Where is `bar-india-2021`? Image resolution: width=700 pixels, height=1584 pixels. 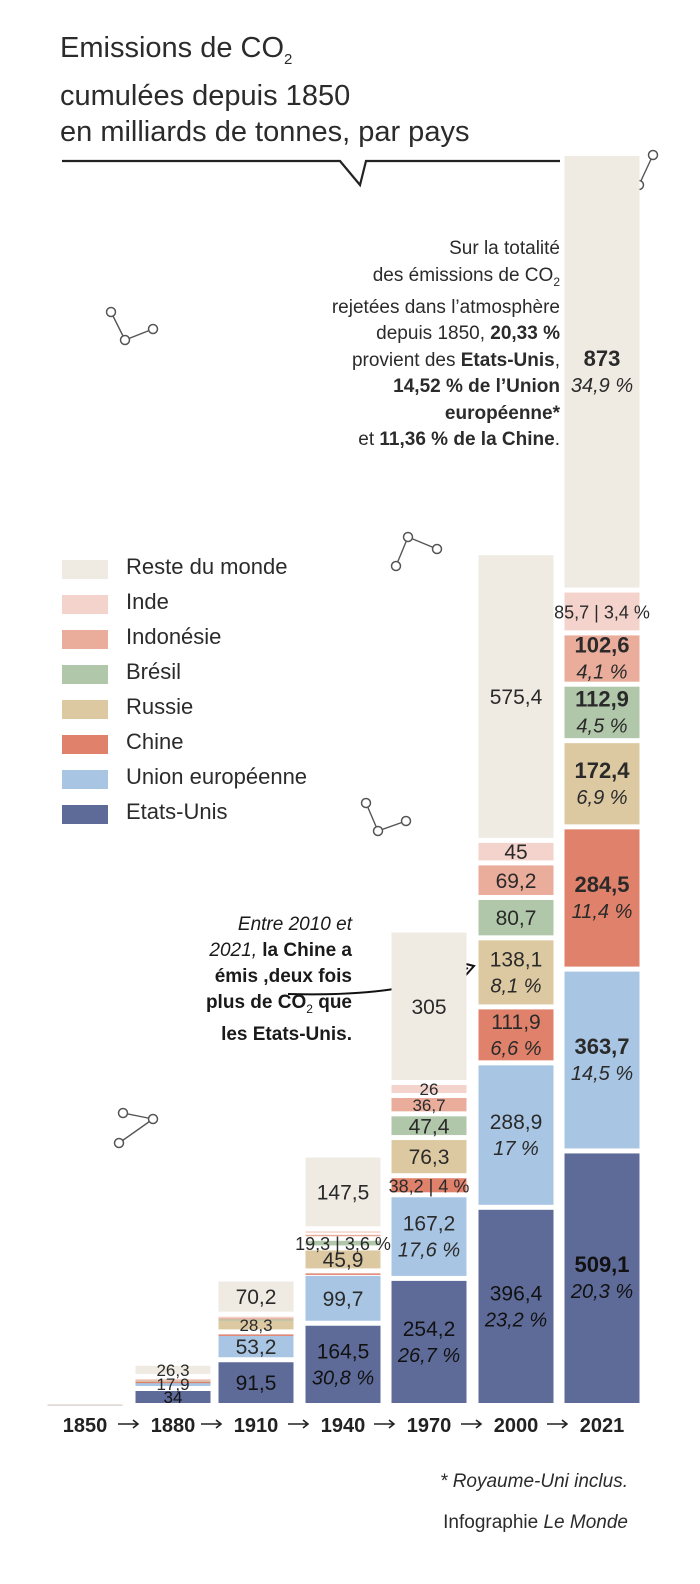
bar-india-2021 is located at coordinates (602, 611).